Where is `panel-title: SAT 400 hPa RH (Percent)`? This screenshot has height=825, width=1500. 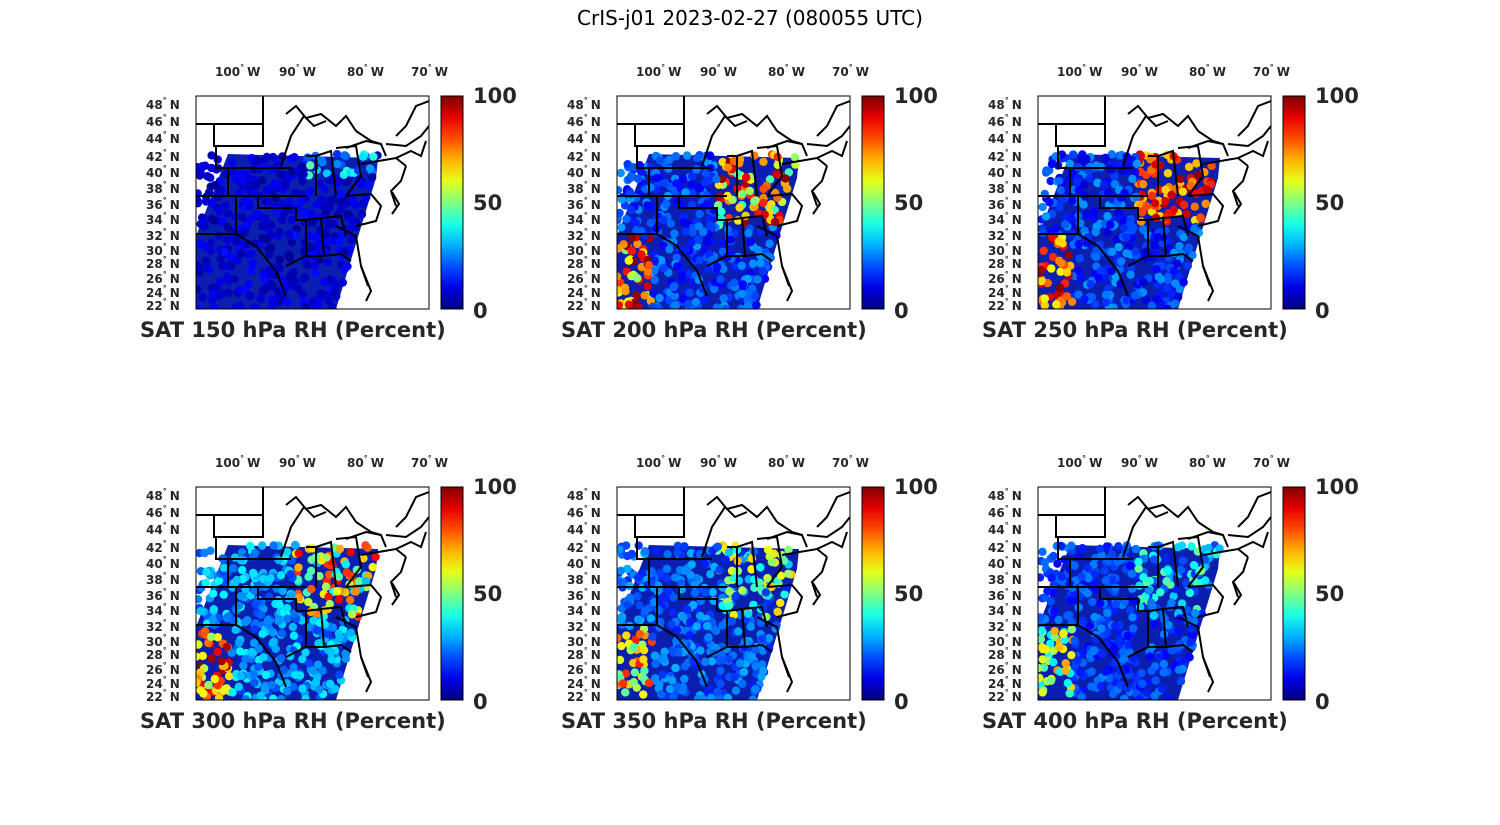 panel-title: SAT 400 hPa RH (Percent) is located at coordinates (1135, 721).